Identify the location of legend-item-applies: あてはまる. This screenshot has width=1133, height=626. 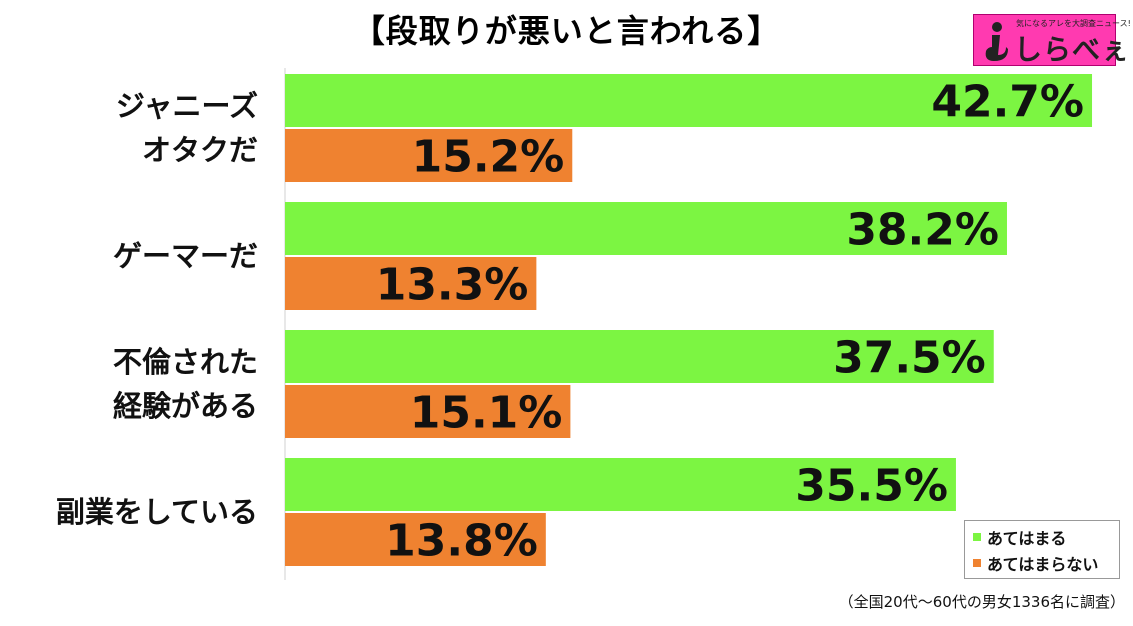
(1020, 537).